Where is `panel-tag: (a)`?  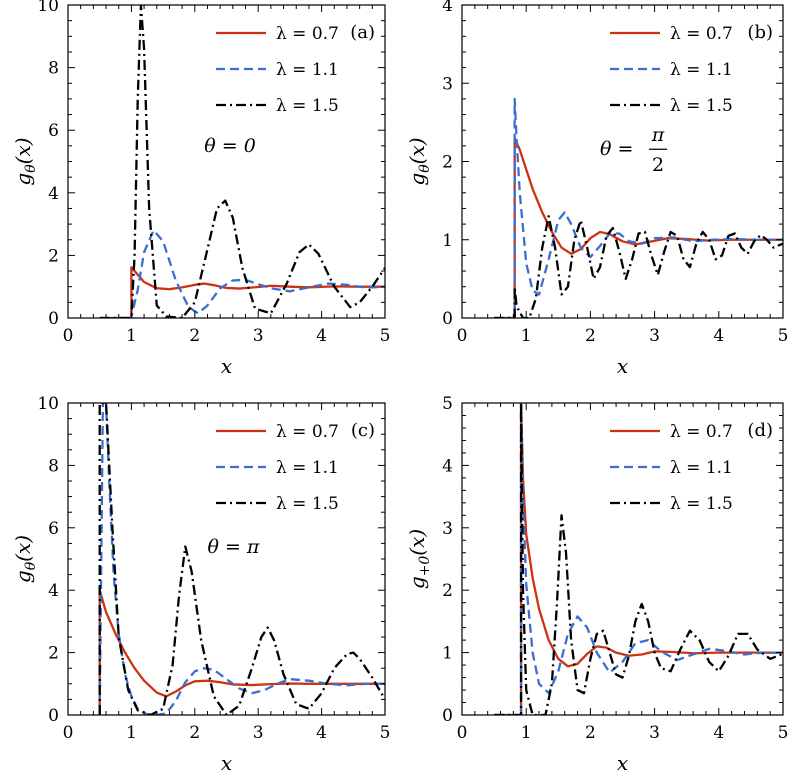
panel-tag: (a) is located at coordinates (362, 32).